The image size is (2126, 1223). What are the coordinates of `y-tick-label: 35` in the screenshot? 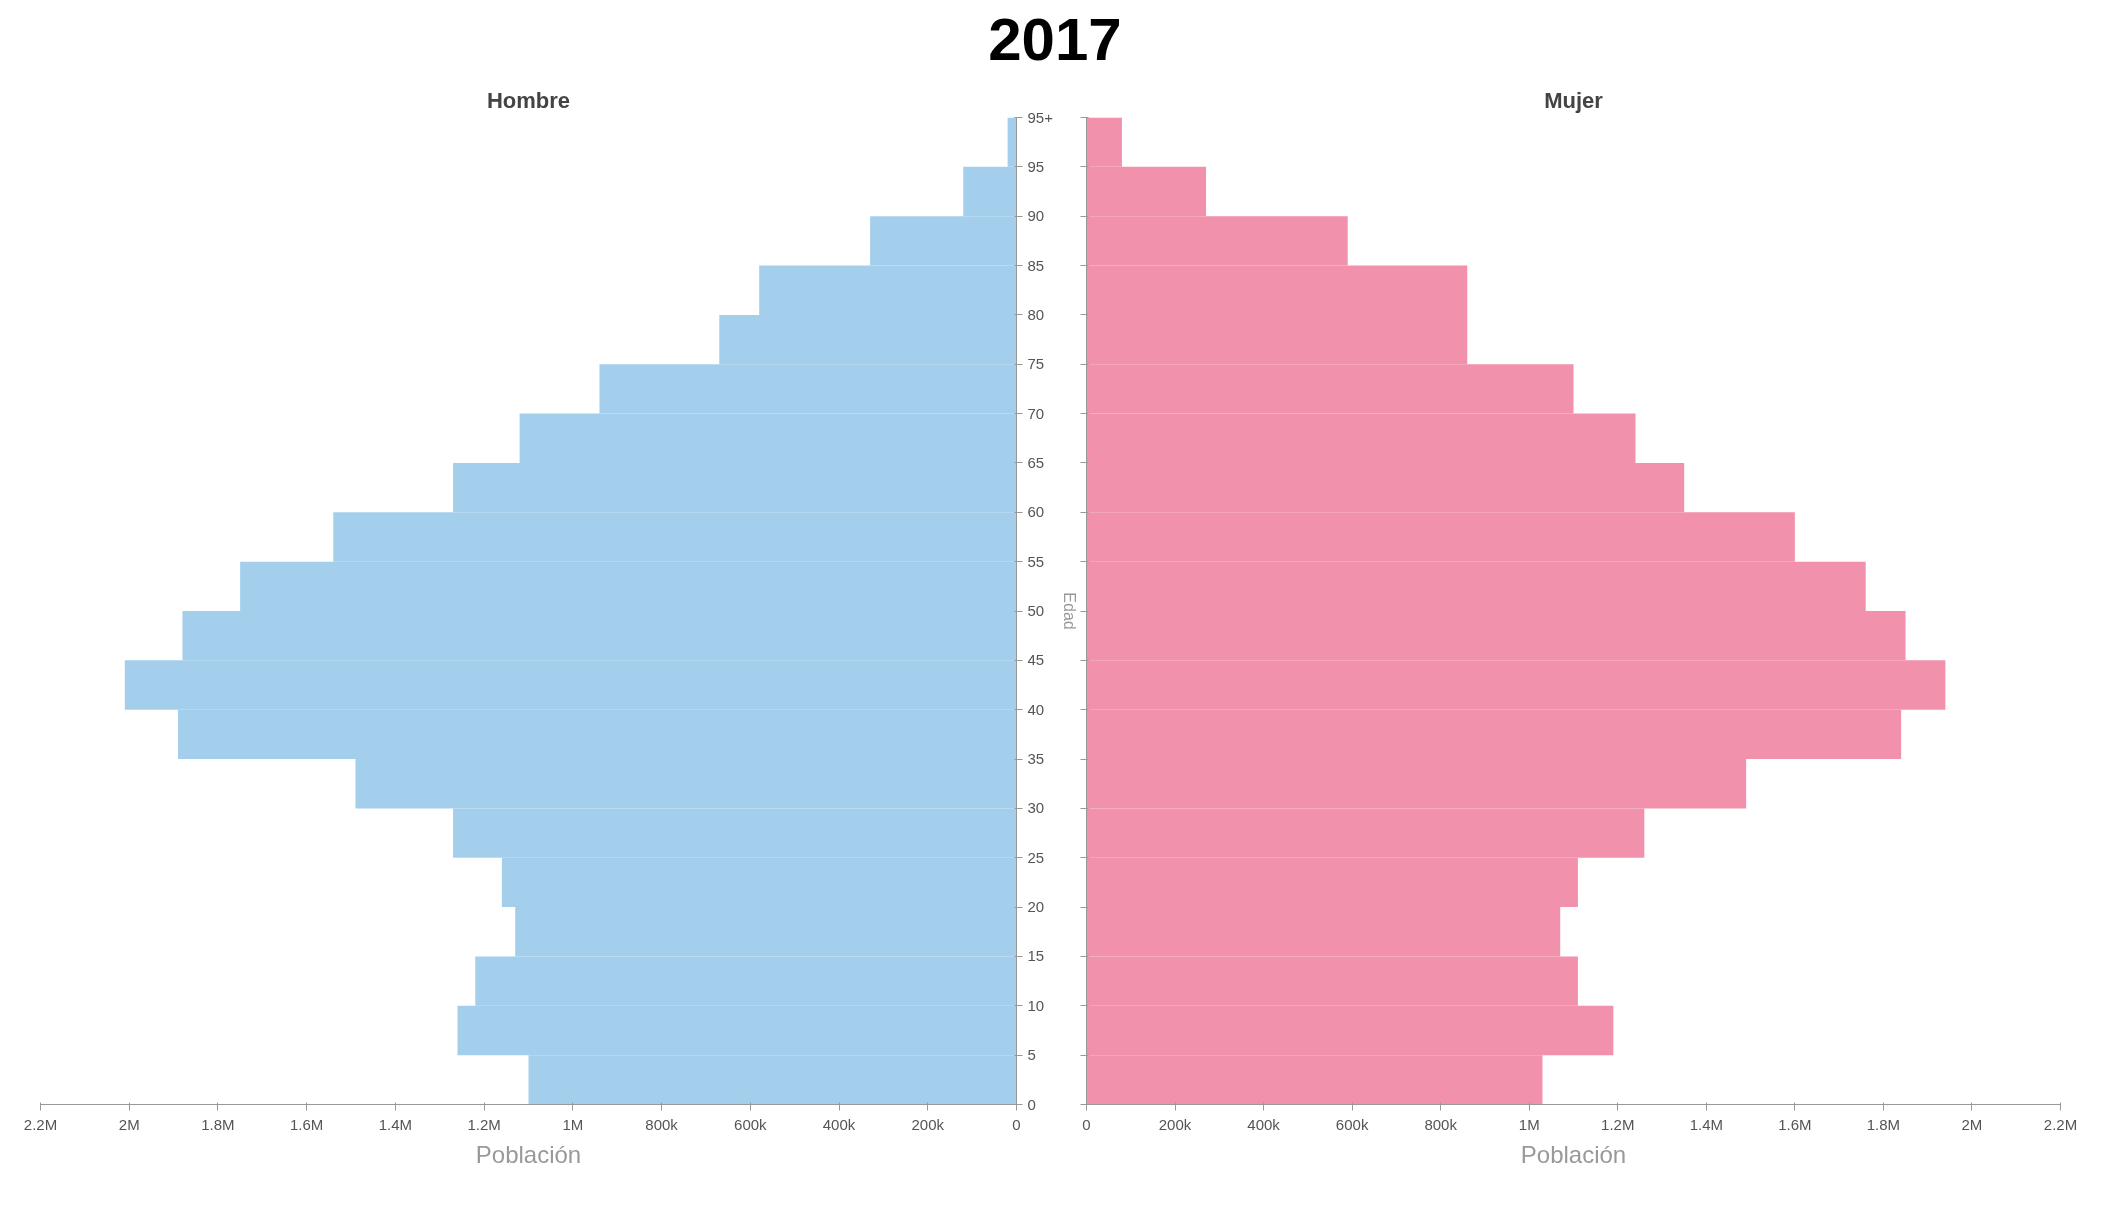 It's located at (1036, 759).